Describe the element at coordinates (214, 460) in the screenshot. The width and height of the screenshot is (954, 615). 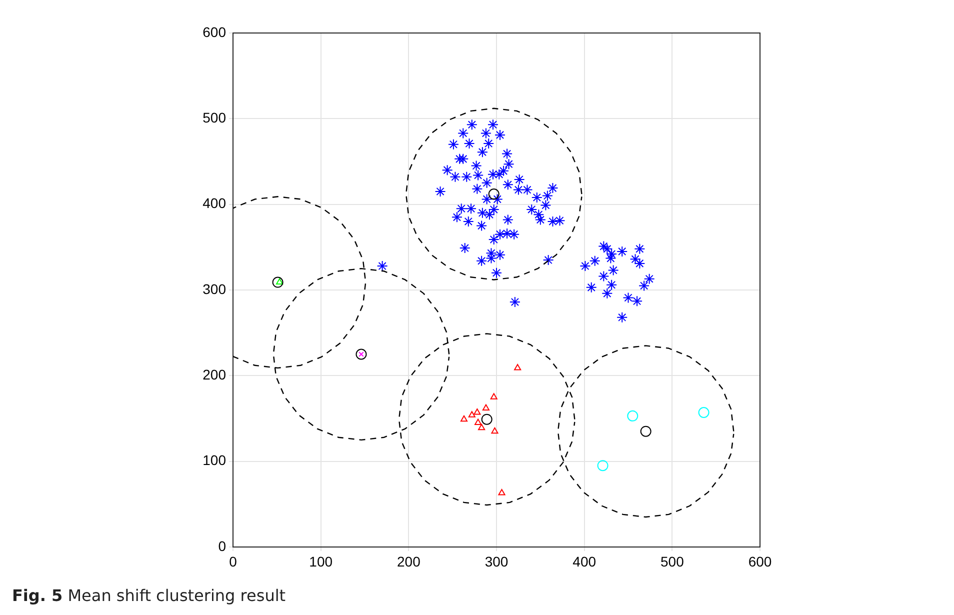
I see `y-tick-label: 100` at that location.